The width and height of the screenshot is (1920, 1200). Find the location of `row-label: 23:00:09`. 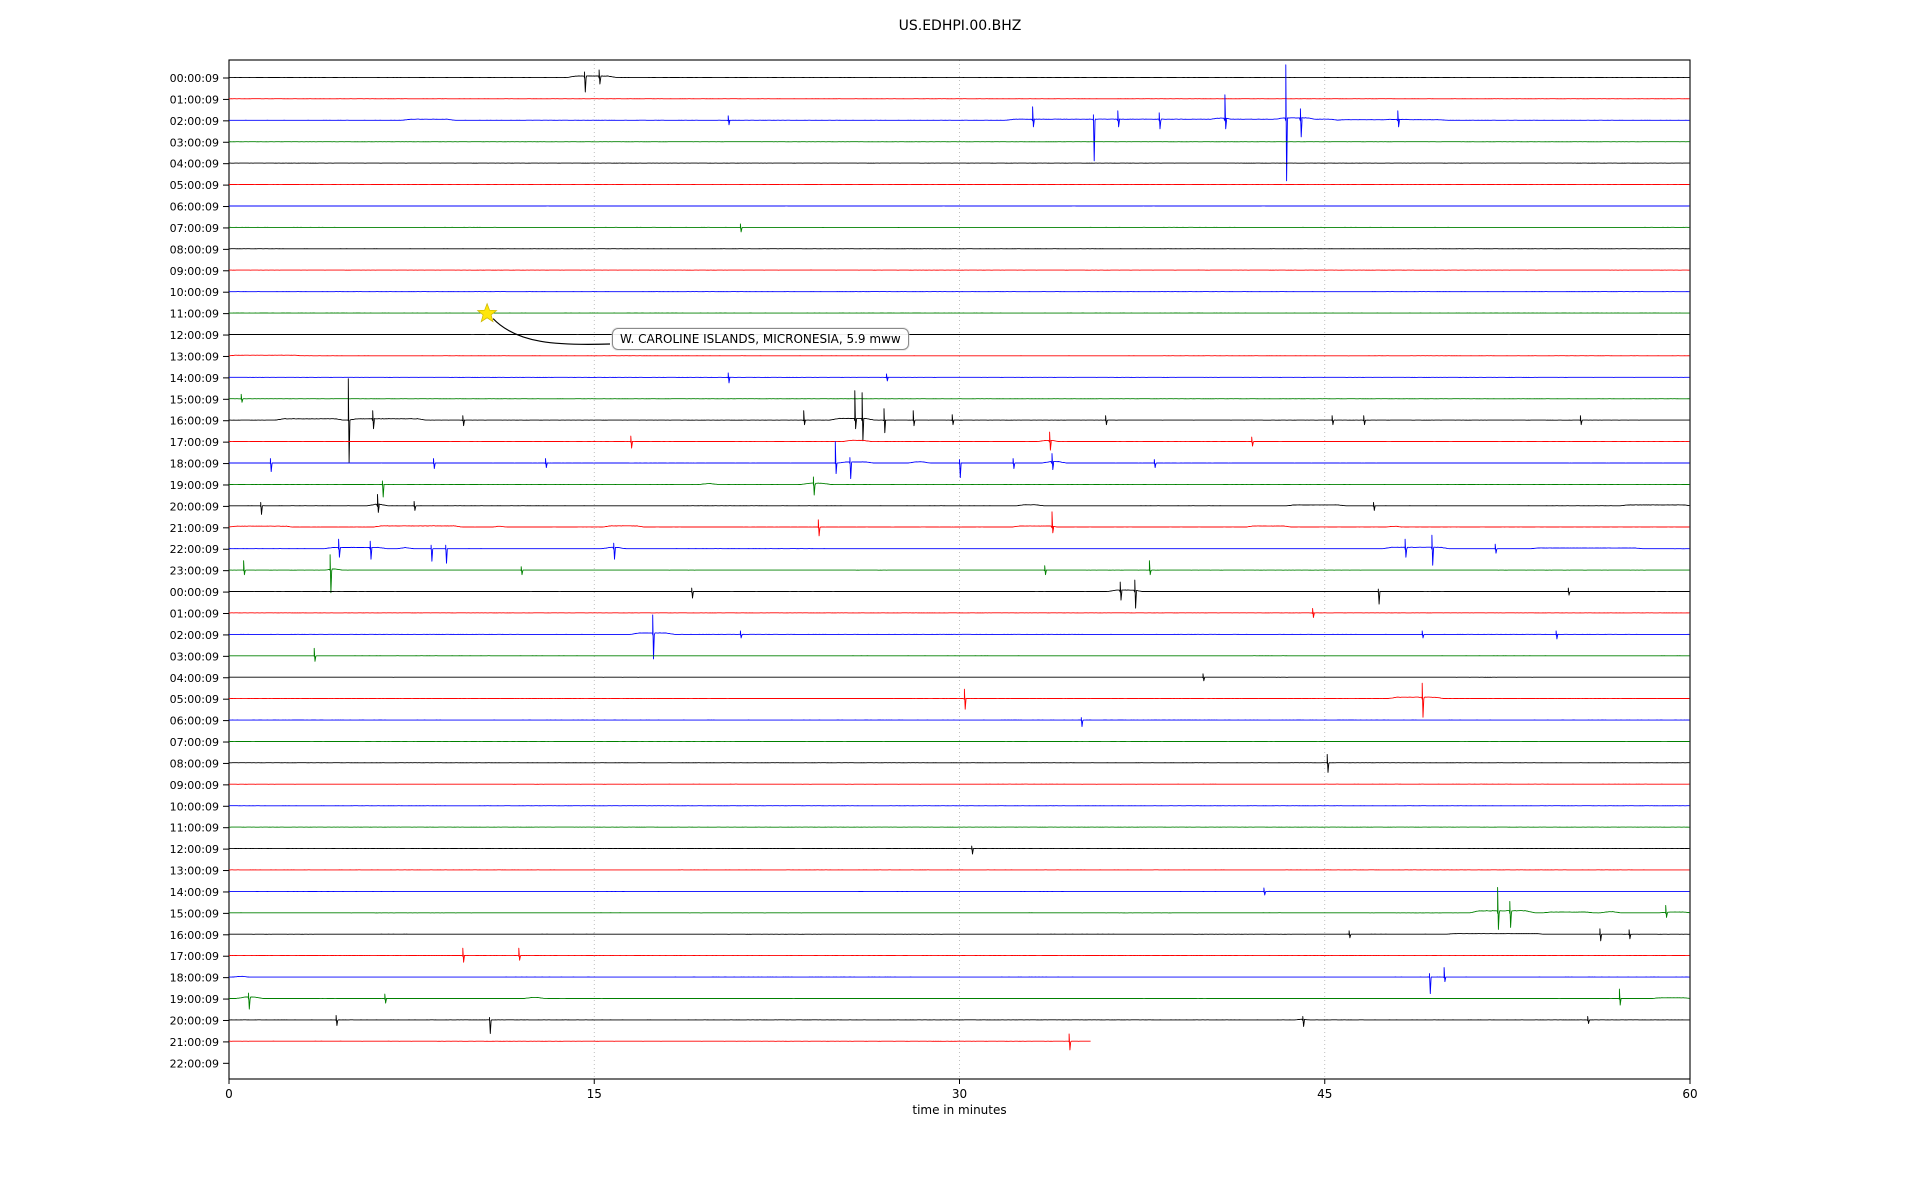

row-label: 23:00:09 is located at coordinates (194, 571).